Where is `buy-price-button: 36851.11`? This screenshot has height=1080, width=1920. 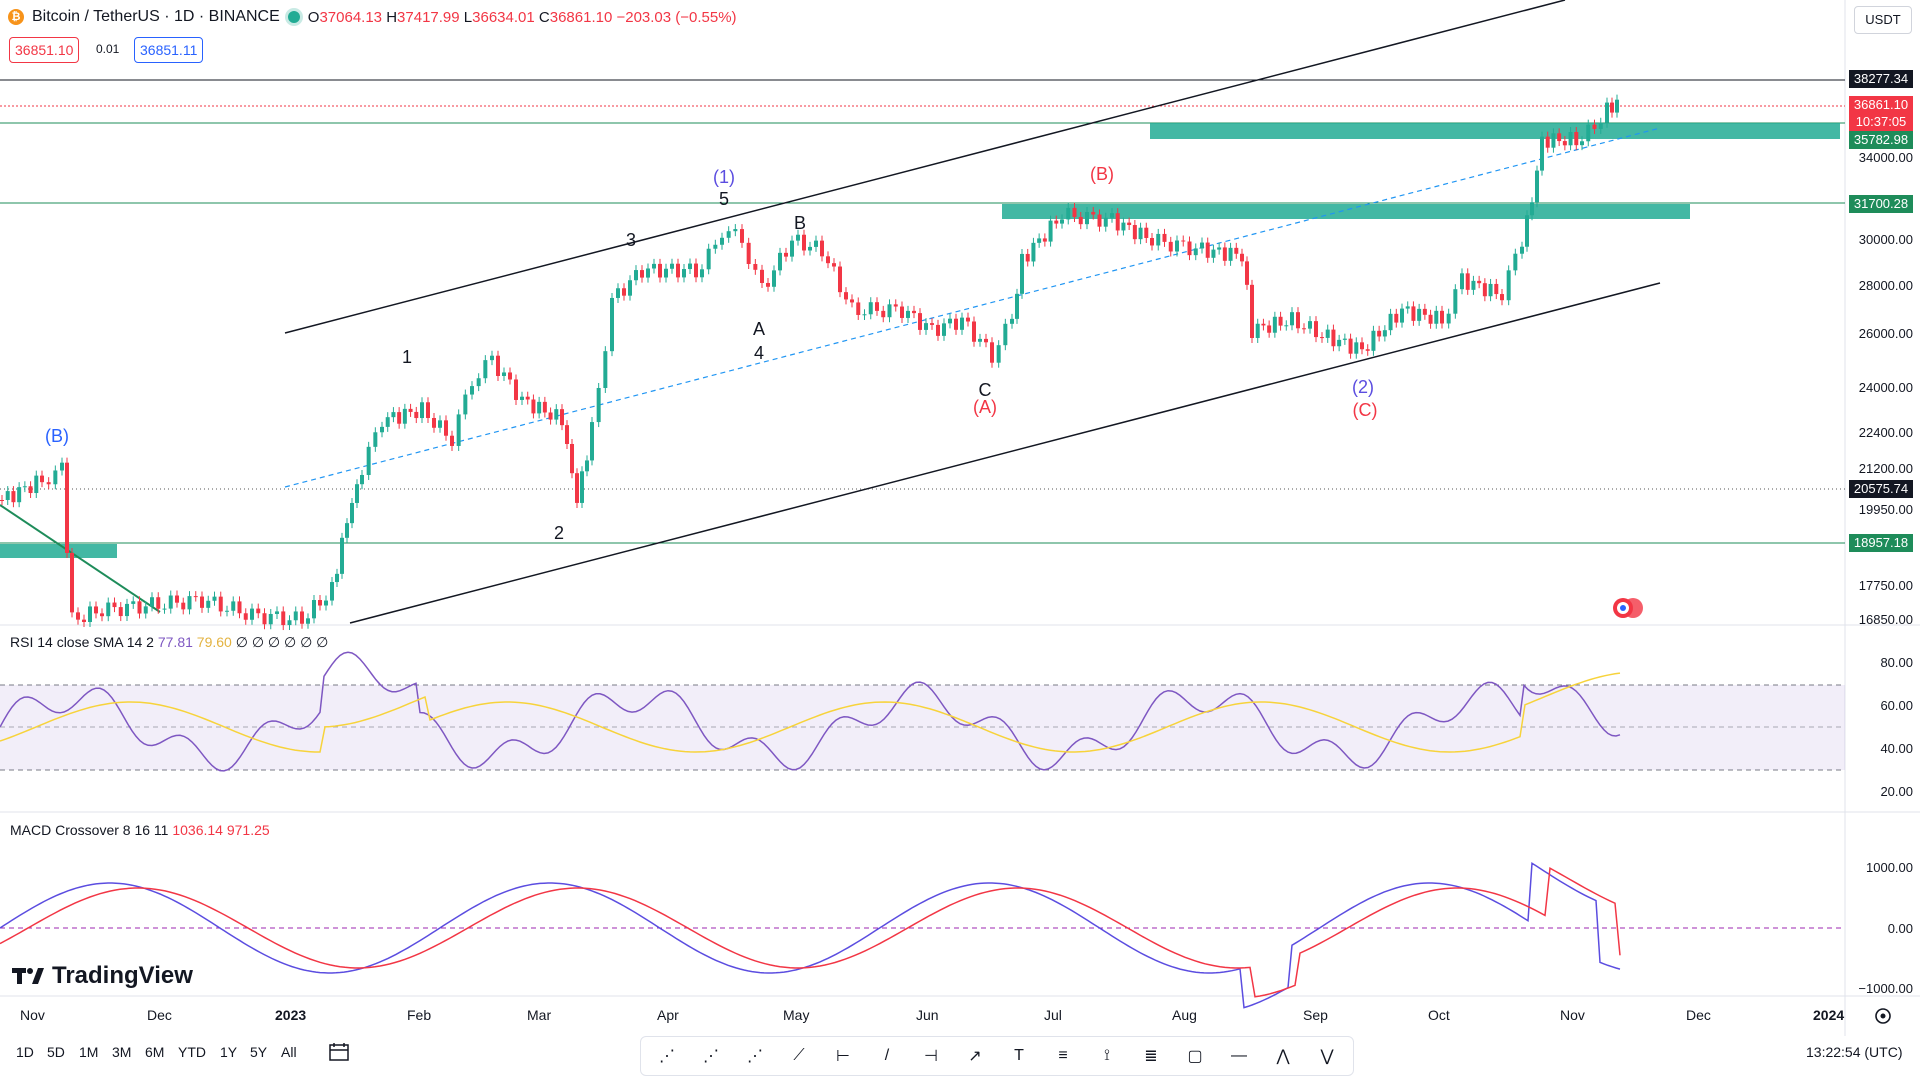 buy-price-button: 36851.11 is located at coordinates (169, 50).